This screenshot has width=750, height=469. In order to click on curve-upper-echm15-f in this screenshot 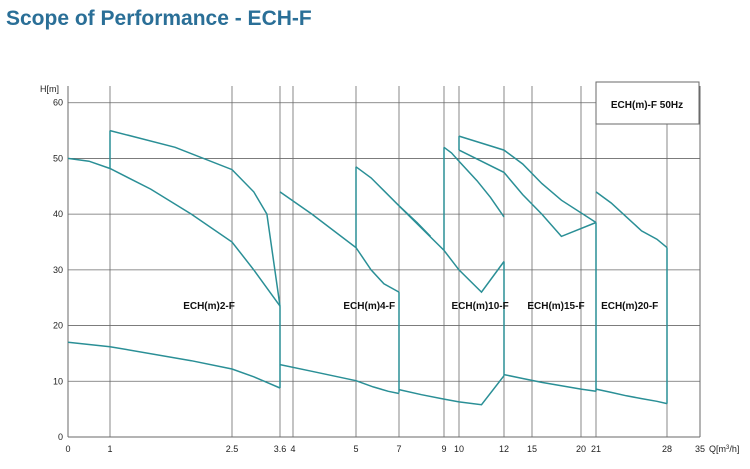, I will do `click(527, 179)`.